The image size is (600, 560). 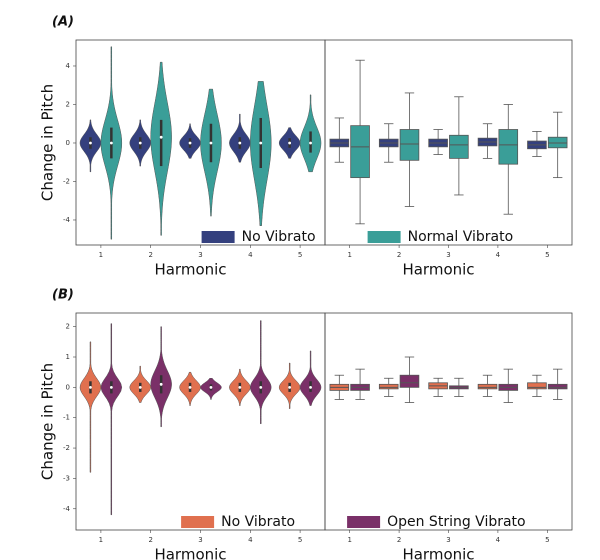 What do you see at coordinates (68, 66) in the screenshot?
I see `y-tick-label: 4` at bounding box center [68, 66].